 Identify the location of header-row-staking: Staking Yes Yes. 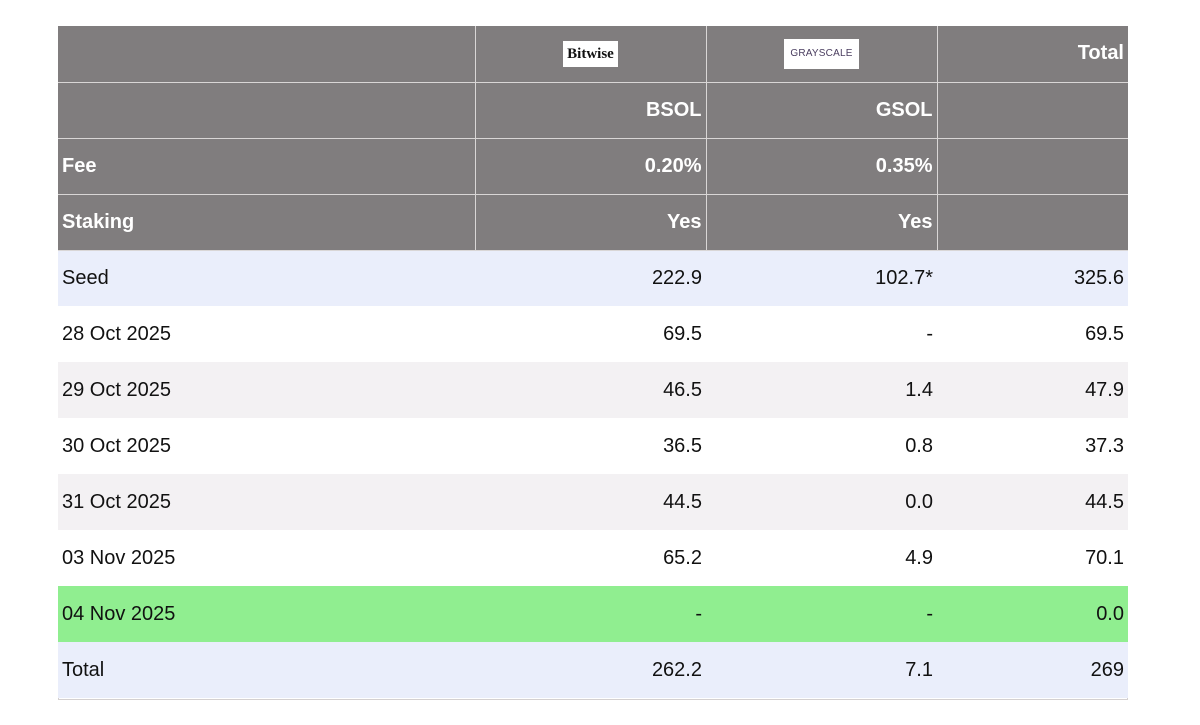
(593, 222).